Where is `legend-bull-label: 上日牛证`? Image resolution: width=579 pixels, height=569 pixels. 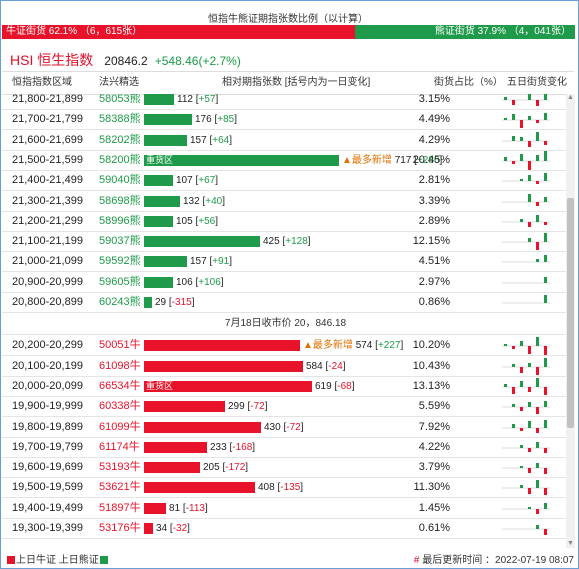
legend-bull-label: 上日牛证 is located at coordinates (36, 560).